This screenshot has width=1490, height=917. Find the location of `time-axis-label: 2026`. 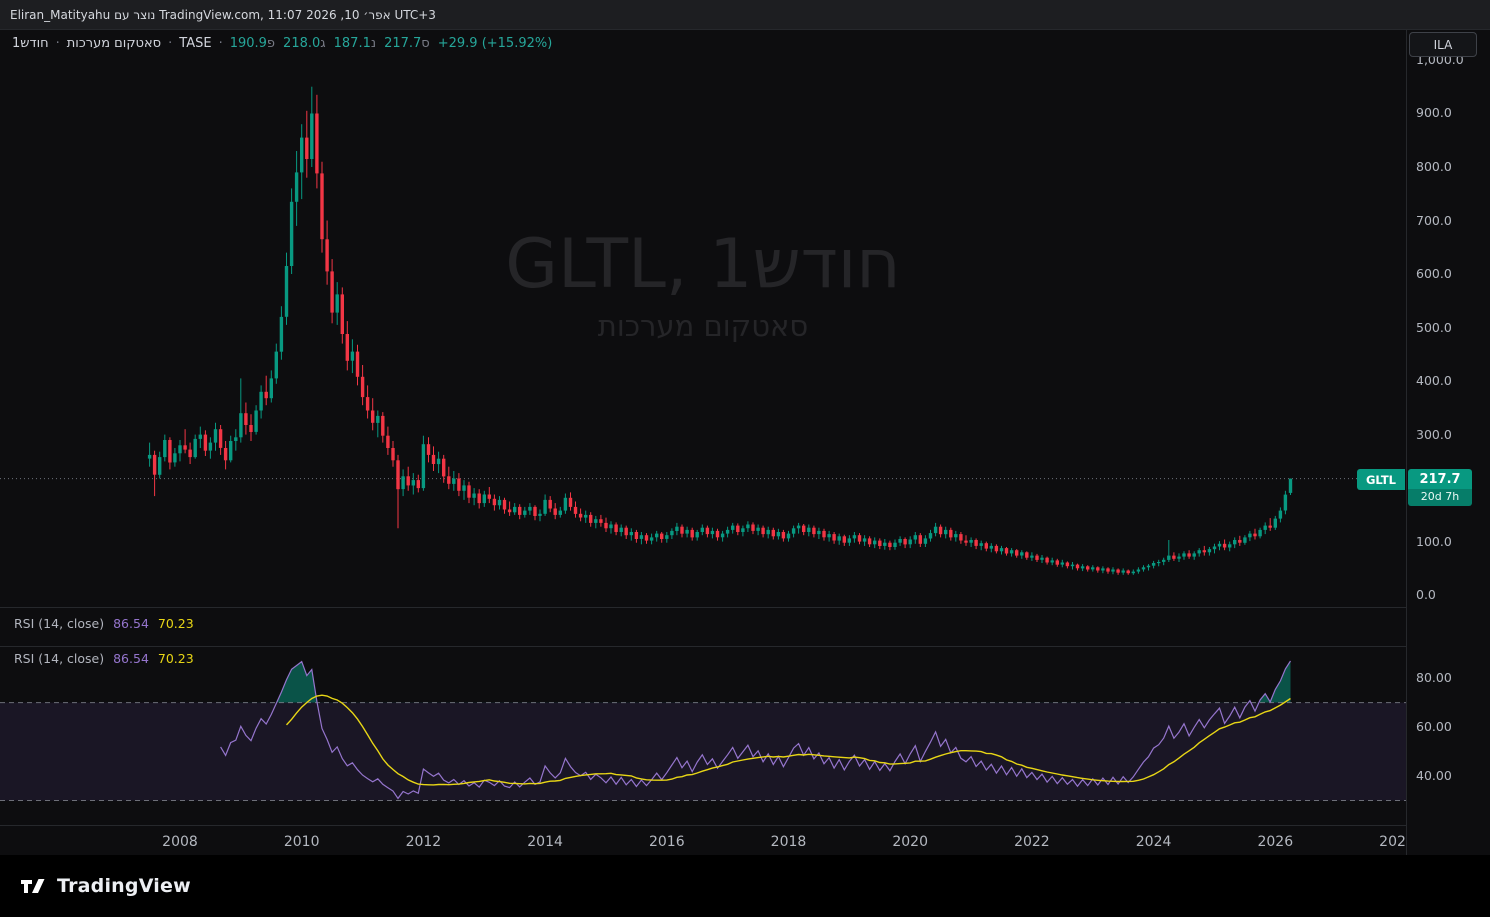

time-axis-label: 2026 is located at coordinates (1275, 842).